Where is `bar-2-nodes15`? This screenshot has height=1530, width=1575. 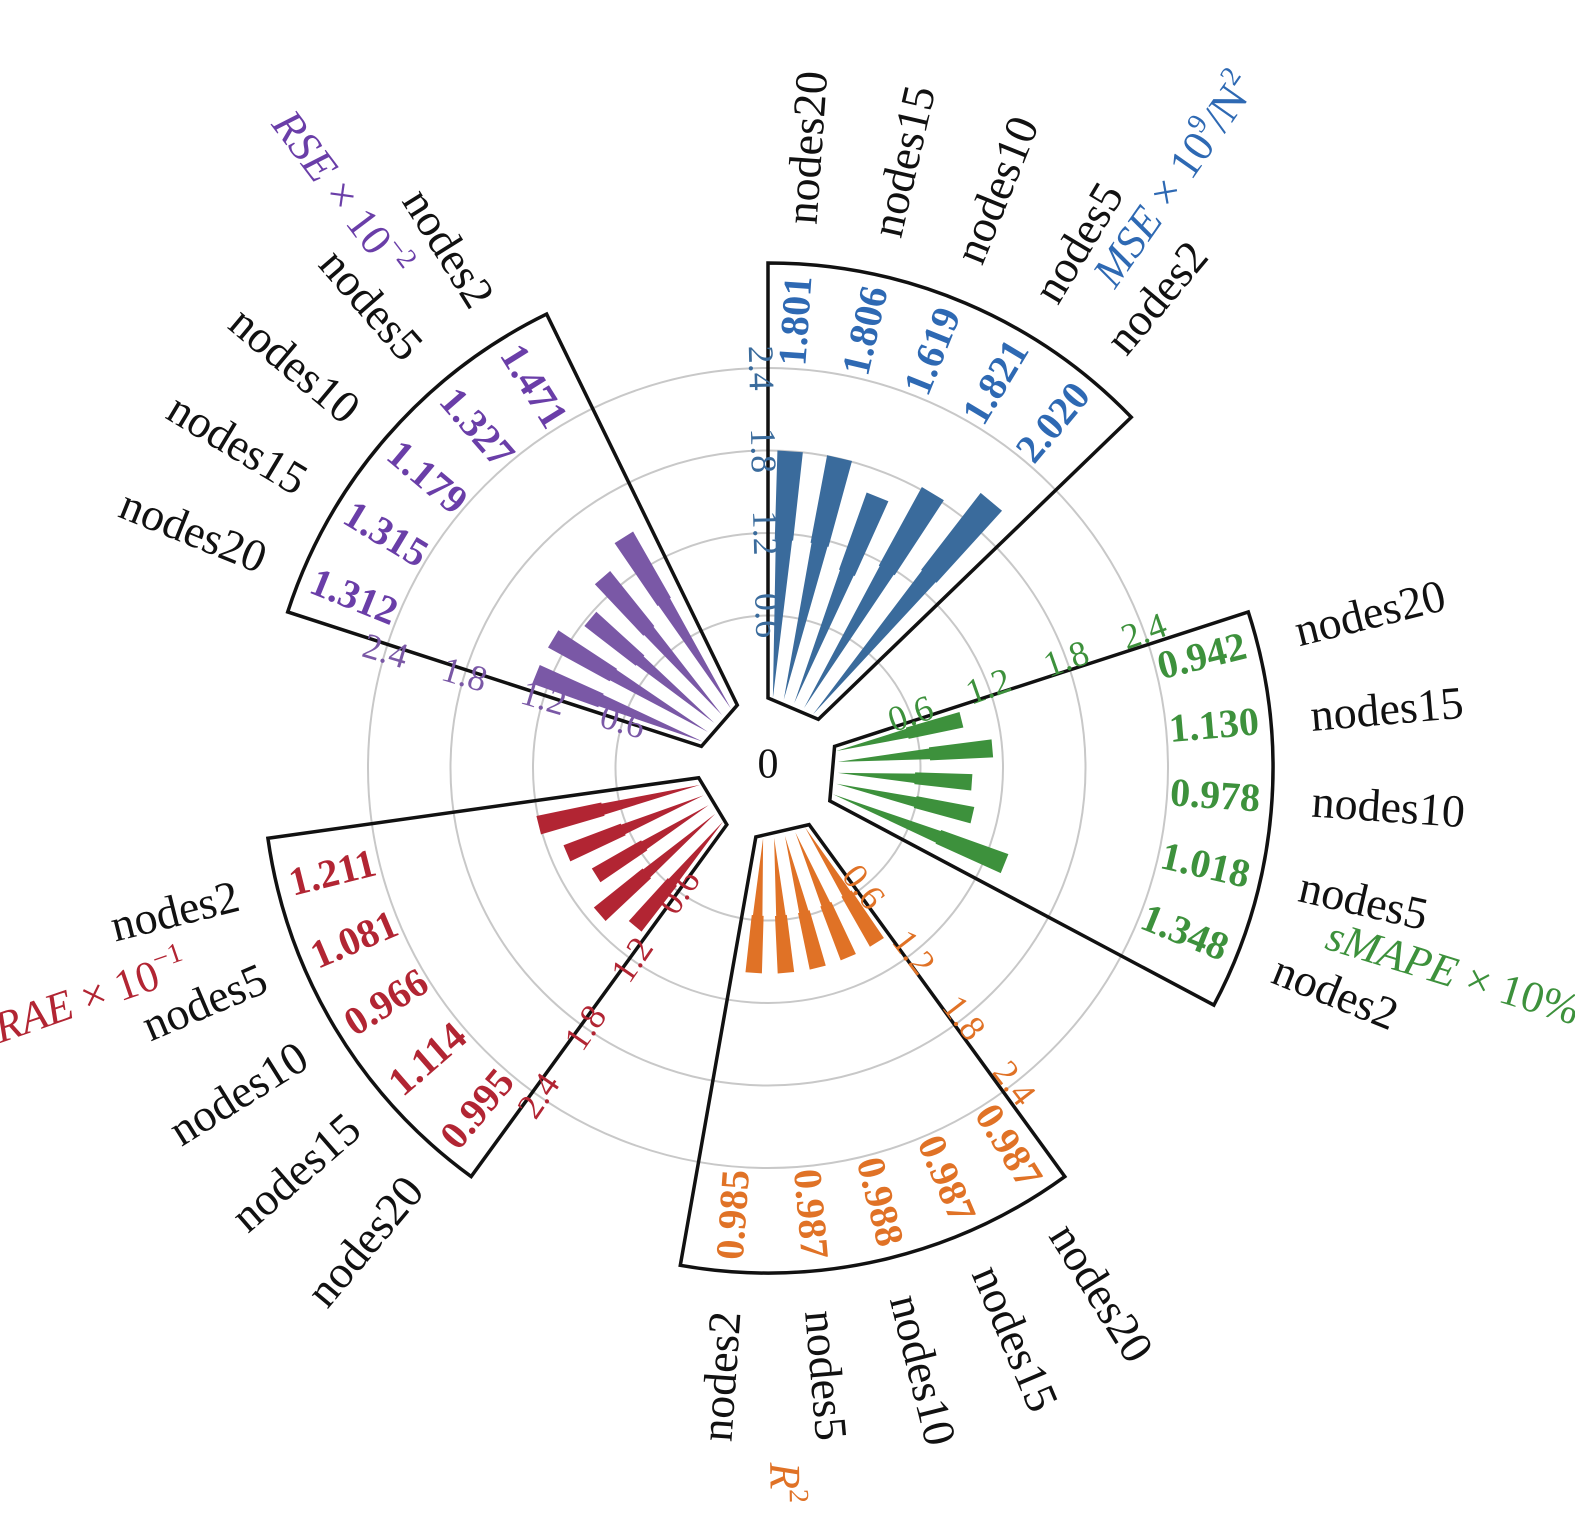
bar-2-nodes15 is located at coordinates (915, 750).